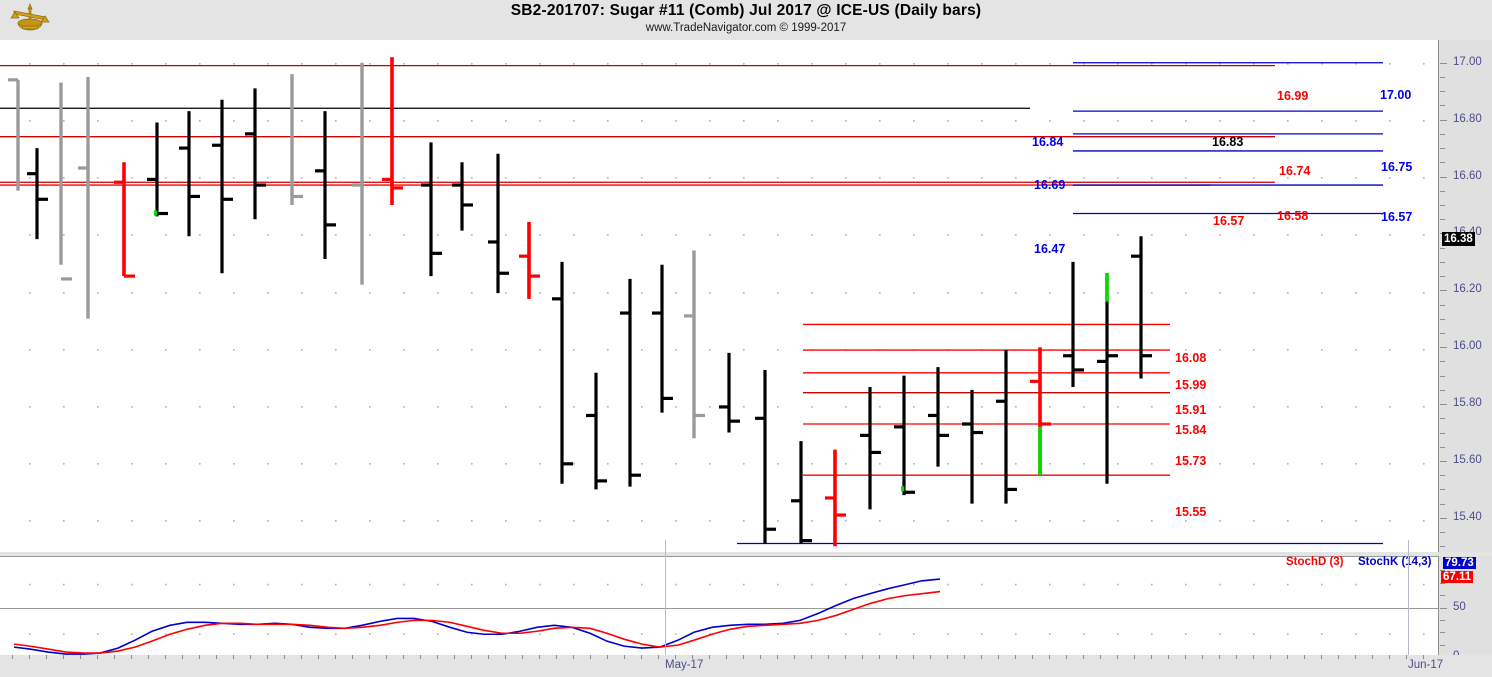 This screenshot has height=677, width=1492. Describe the element at coordinates (1467, 175) in the screenshot. I see `price-axis-label: 16.60` at that location.